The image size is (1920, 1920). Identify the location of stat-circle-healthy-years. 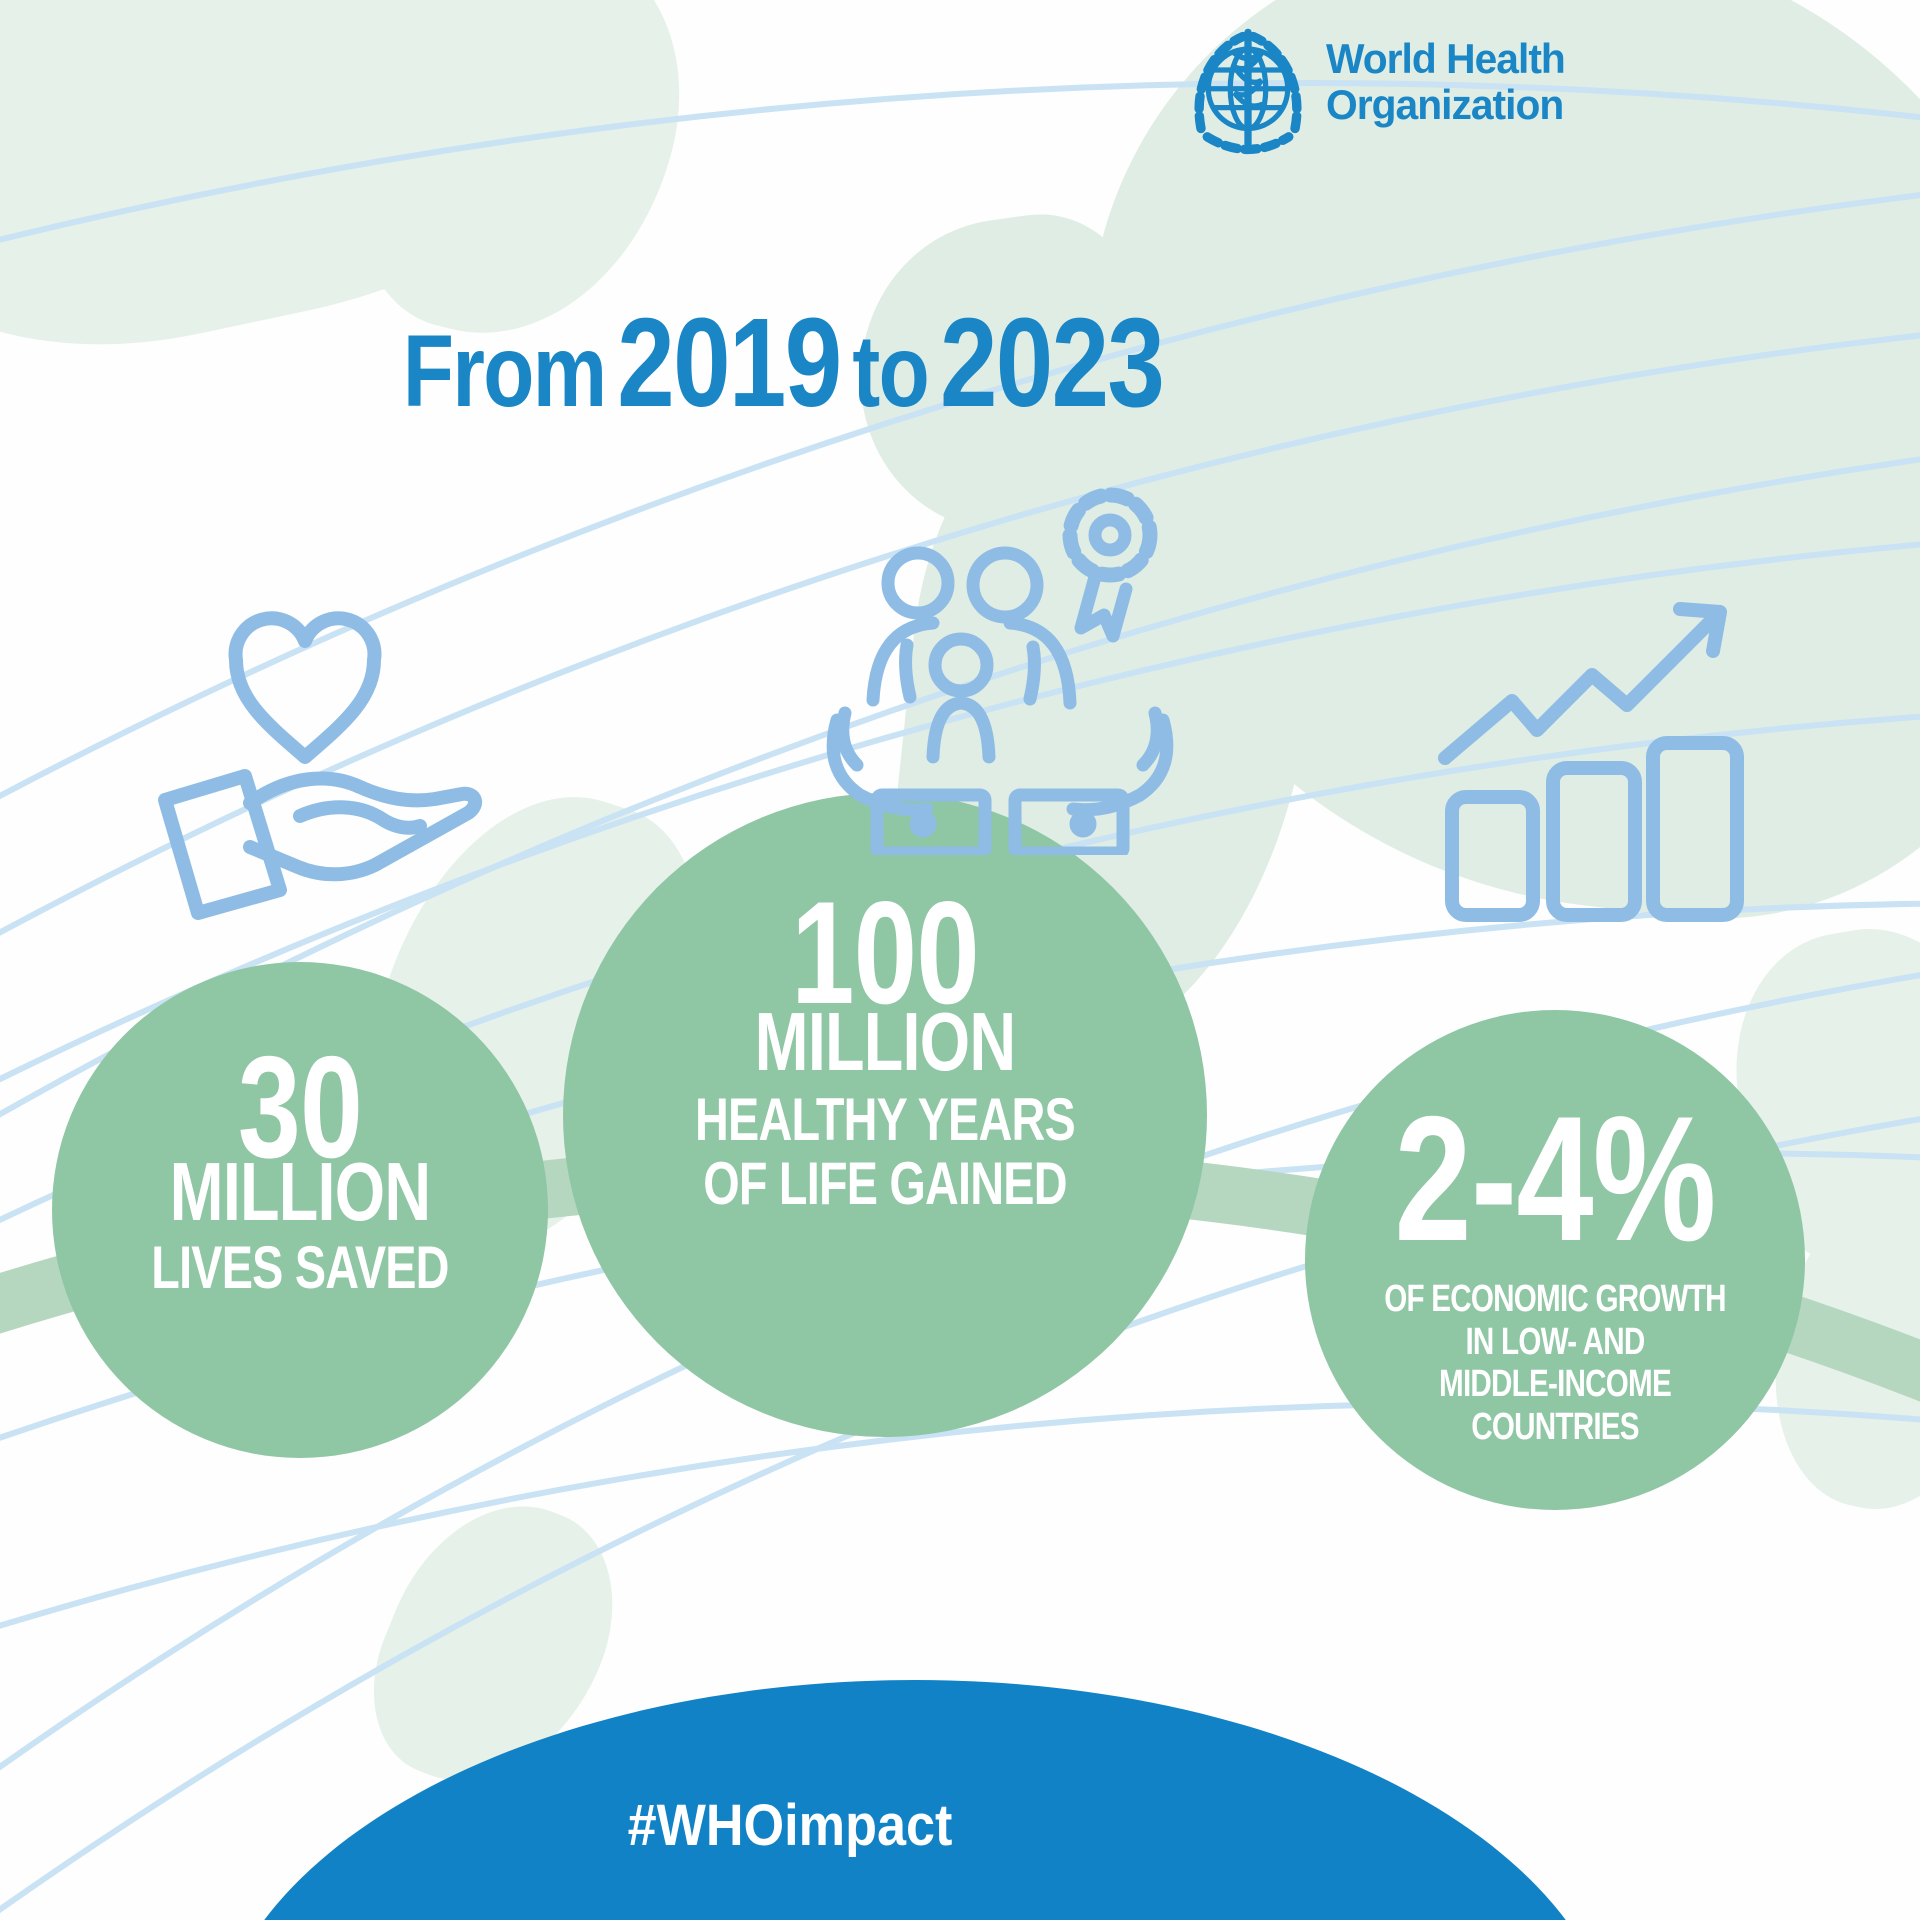
(885, 1115).